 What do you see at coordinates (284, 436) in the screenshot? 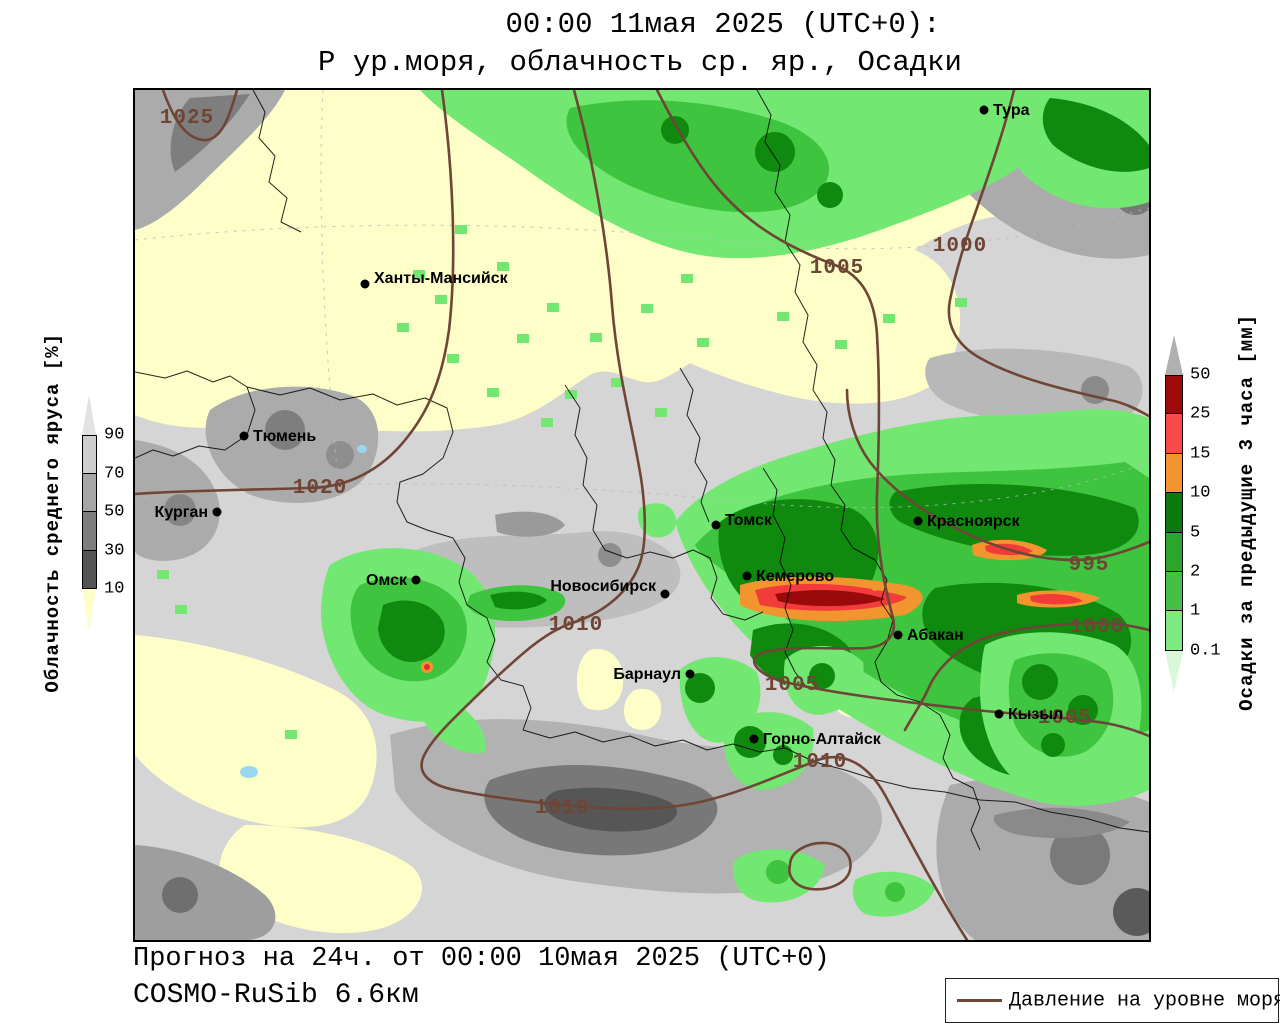
I see `city-label: Тюмень` at bounding box center [284, 436].